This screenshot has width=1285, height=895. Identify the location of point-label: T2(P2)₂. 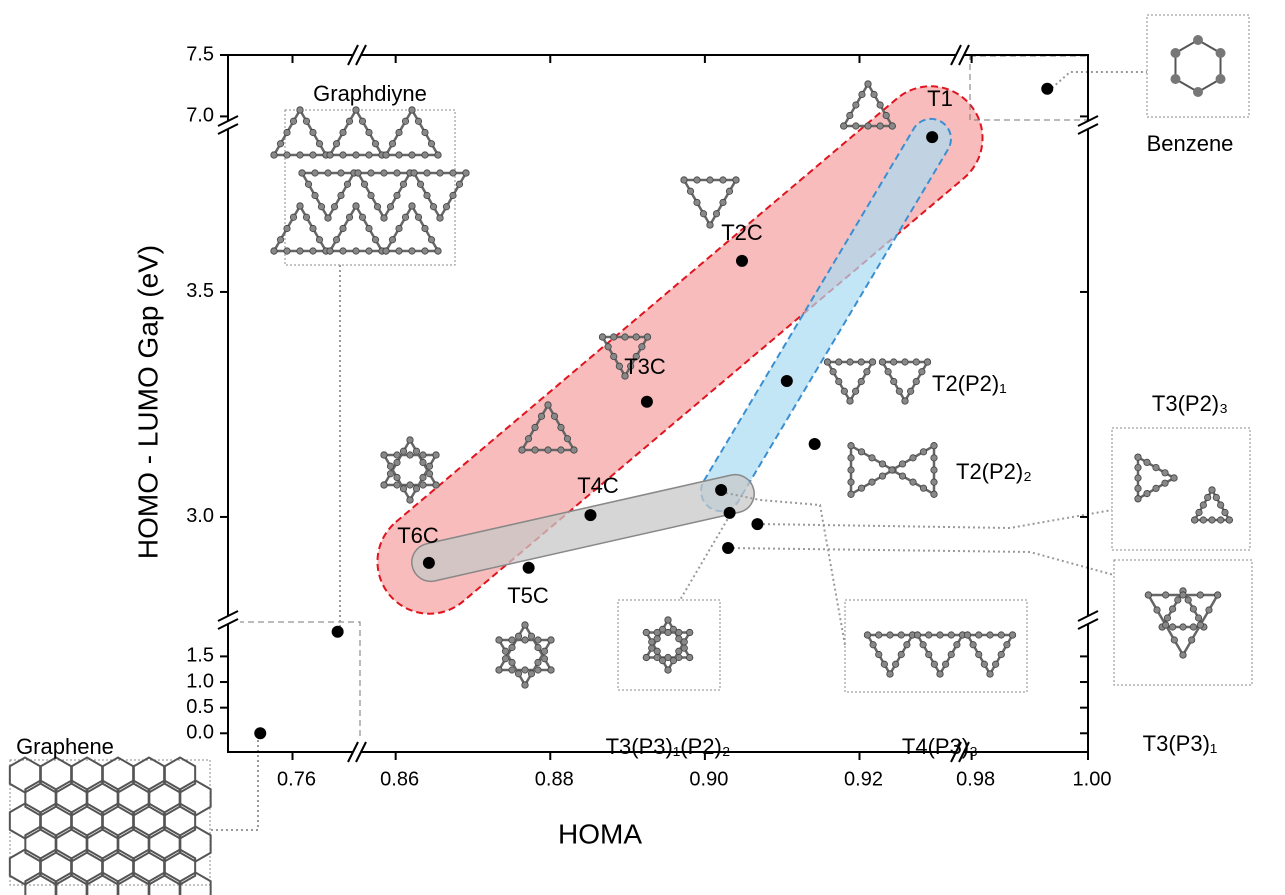
(994, 471).